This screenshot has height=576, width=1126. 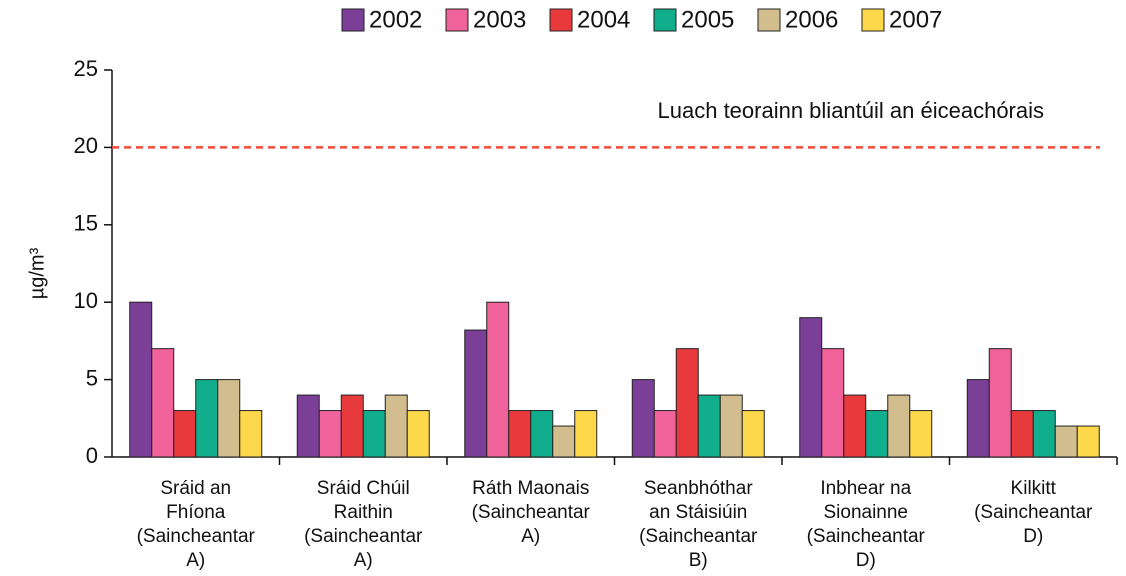 I want to click on legend-label: 2004, so click(x=603, y=19).